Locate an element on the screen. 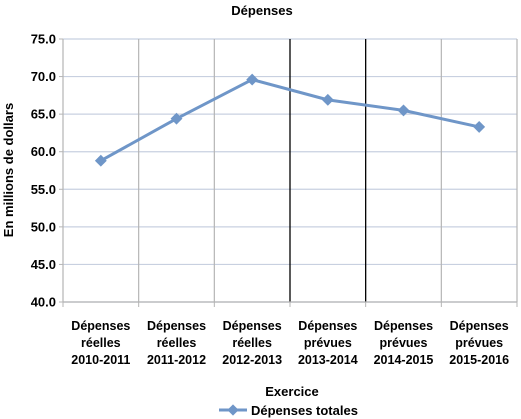 This screenshot has height=419, width=521. legend: Dépenses totales is located at coordinates (288, 410).